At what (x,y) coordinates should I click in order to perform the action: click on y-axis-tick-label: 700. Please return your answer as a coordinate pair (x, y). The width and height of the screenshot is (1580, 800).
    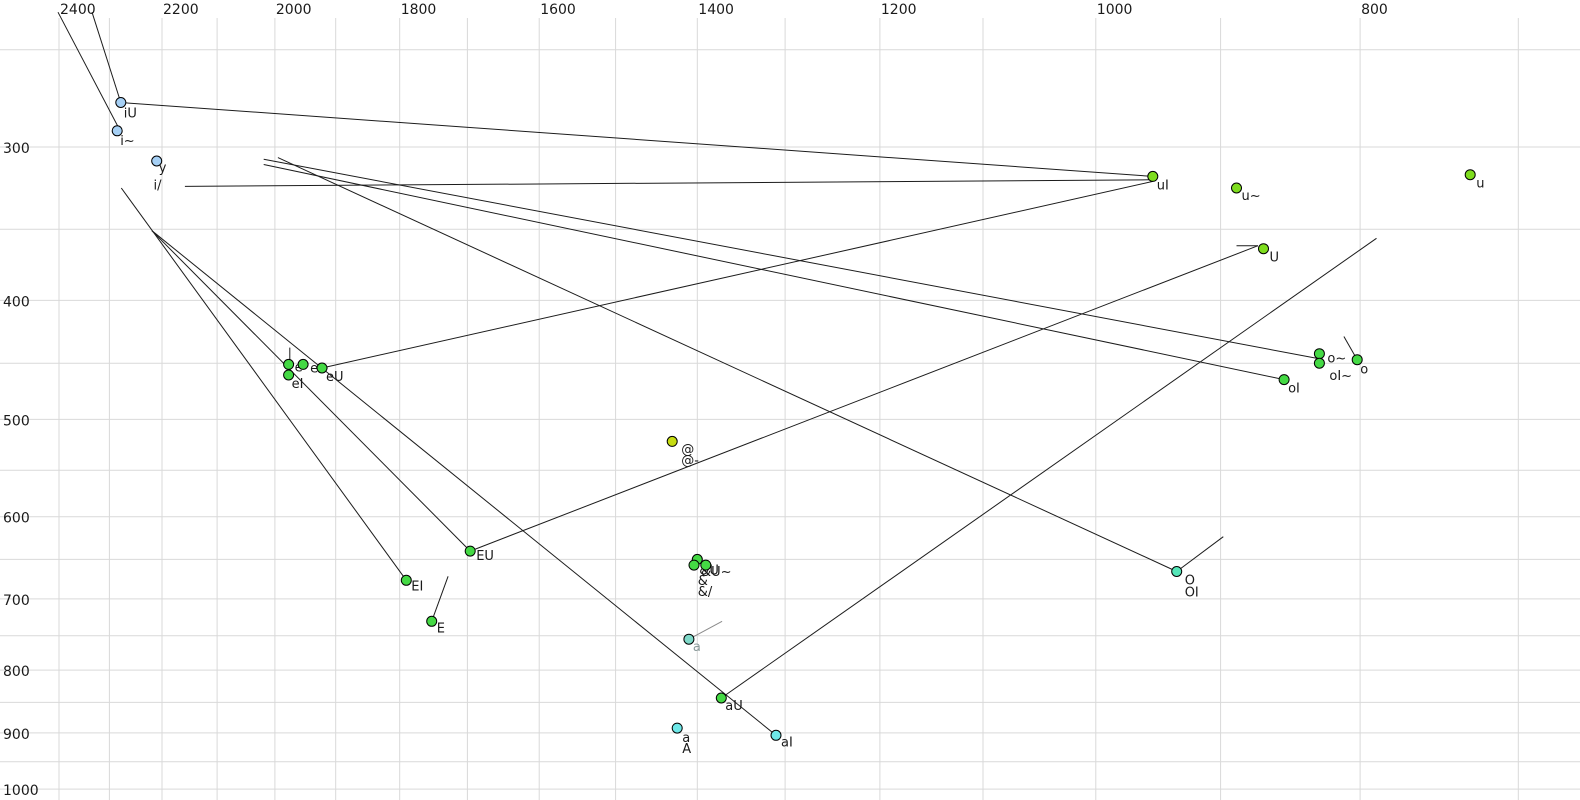
    Looking at the image, I should click on (16, 601).